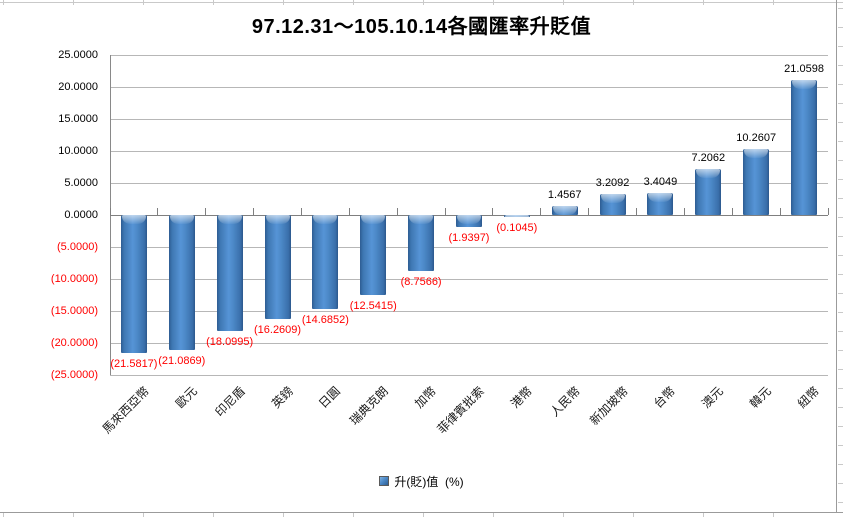 The width and height of the screenshot is (843, 517). What do you see at coordinates (77, 247) in the screenshot?
I see `y-axis-tick-label: (5.0000)` at bounding box center [77, 247].